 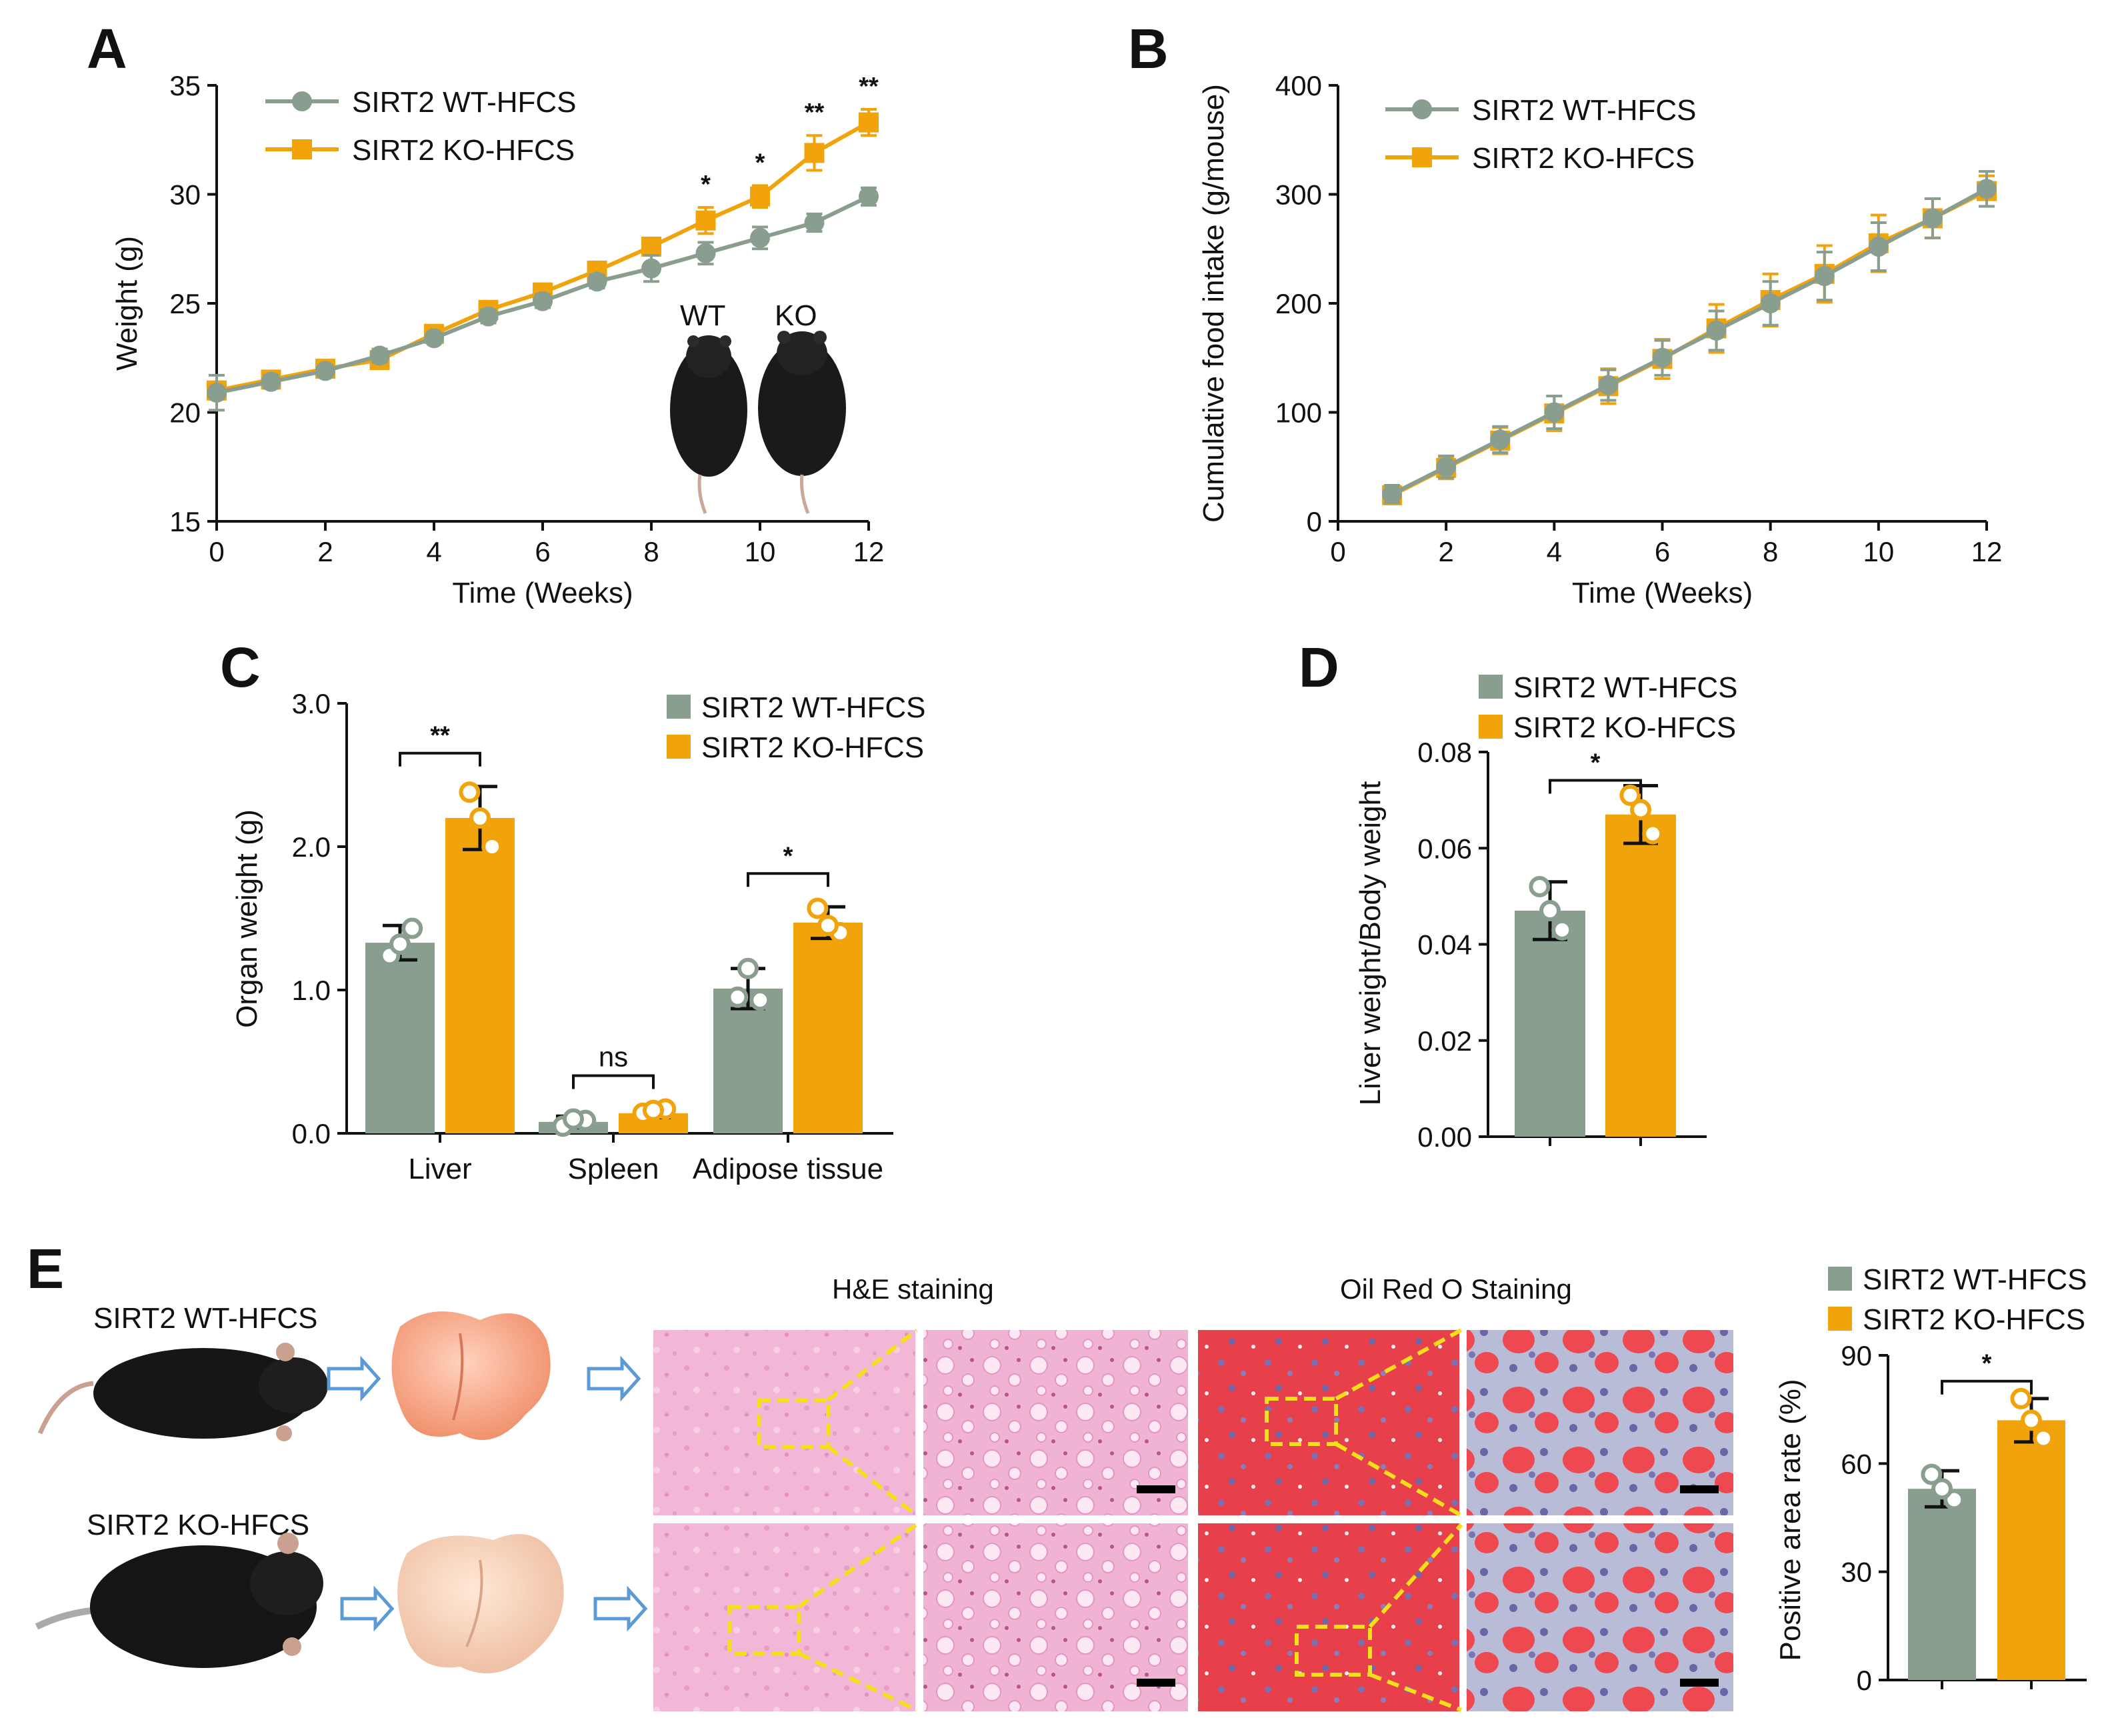 What do you see at coordinates (205, 1318) in the screenshot?
I see `row-label-wt: SIRT2 WT-HFCS` at bounding box center [205, 1318].